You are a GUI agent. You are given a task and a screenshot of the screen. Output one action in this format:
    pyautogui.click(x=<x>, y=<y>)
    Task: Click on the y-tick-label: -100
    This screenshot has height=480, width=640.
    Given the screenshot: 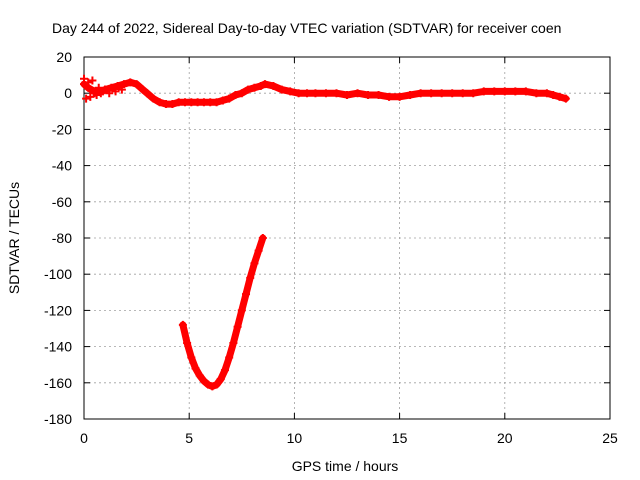 What is the action you would take?
    pyautogui.click(x=58, y=274)
    